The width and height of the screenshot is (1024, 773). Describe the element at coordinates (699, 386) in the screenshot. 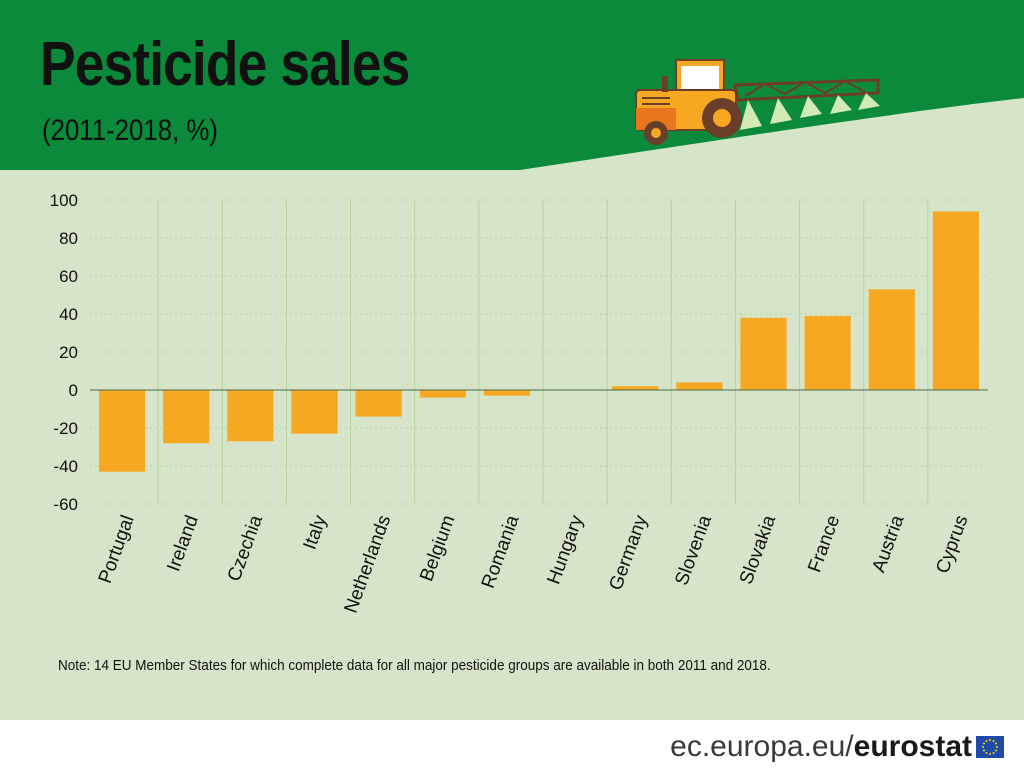

I see `bar-slovenia` at that location.